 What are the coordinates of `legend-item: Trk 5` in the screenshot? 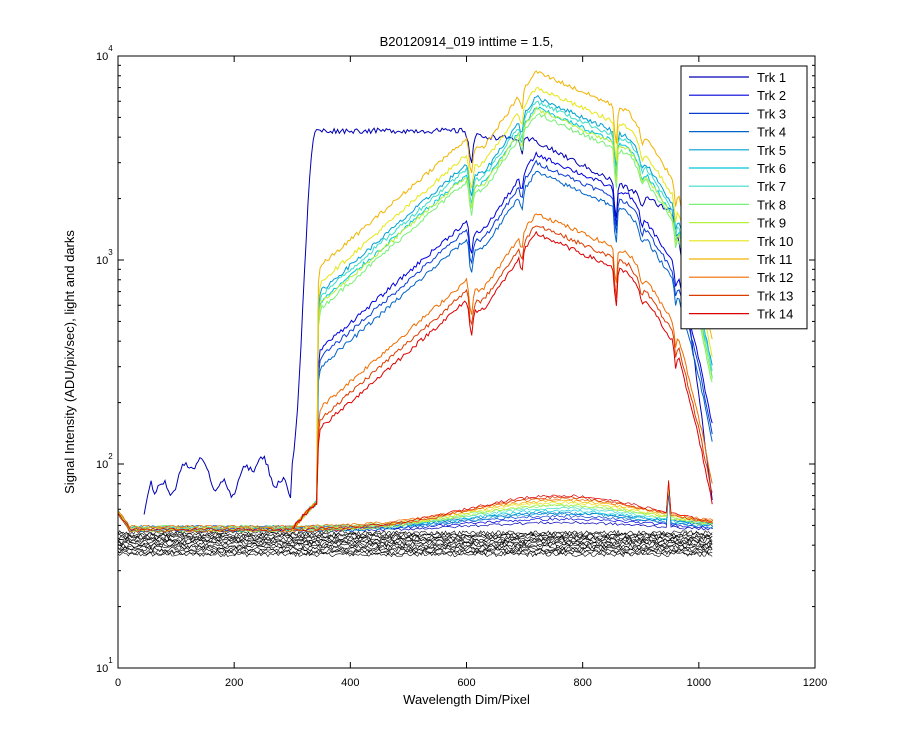 It's located at (737, 150).